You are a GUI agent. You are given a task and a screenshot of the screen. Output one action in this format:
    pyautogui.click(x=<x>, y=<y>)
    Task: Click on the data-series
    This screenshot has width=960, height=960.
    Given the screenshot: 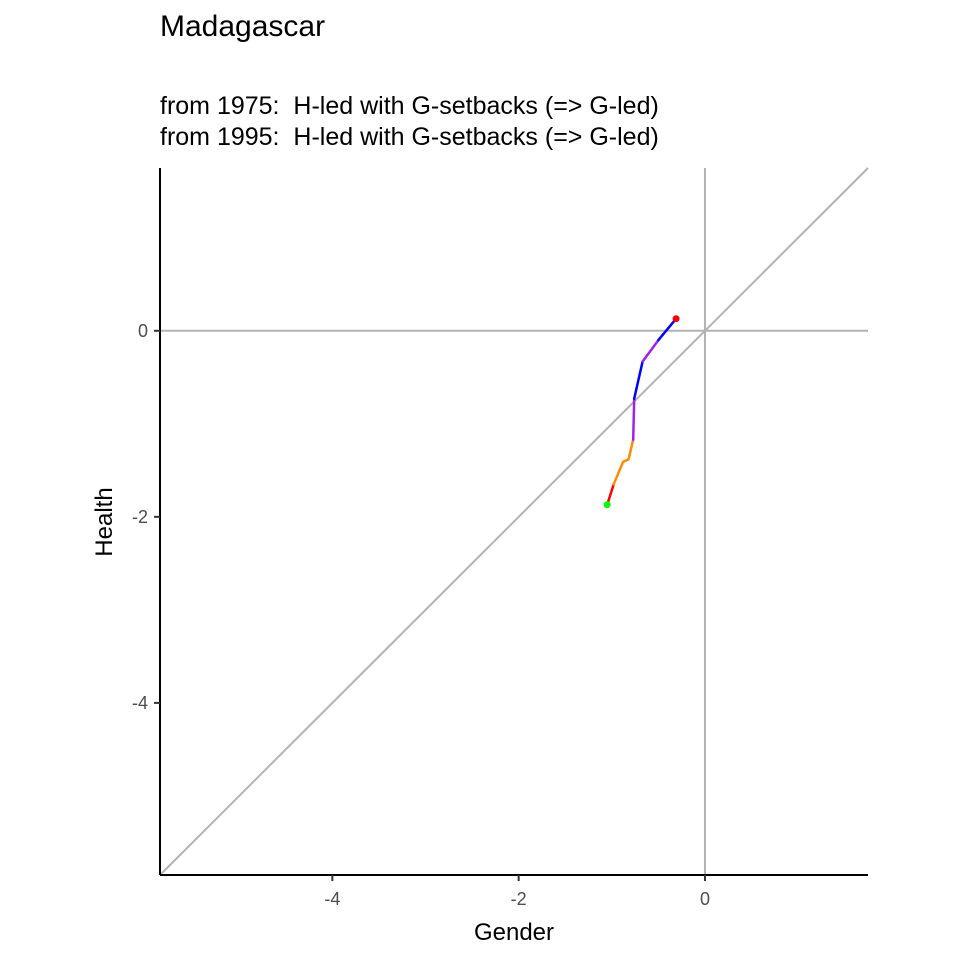 What is the action you would take?
    pyautogui.click(x=641, y=412)
    